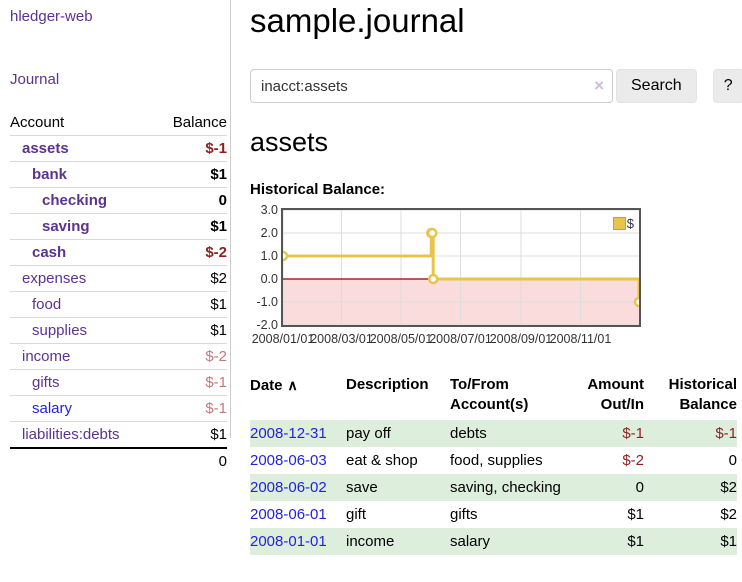 The height and width of the screenshot is (582, 742). I want to click on account-link-supplies: supplies, so click(60, 330).